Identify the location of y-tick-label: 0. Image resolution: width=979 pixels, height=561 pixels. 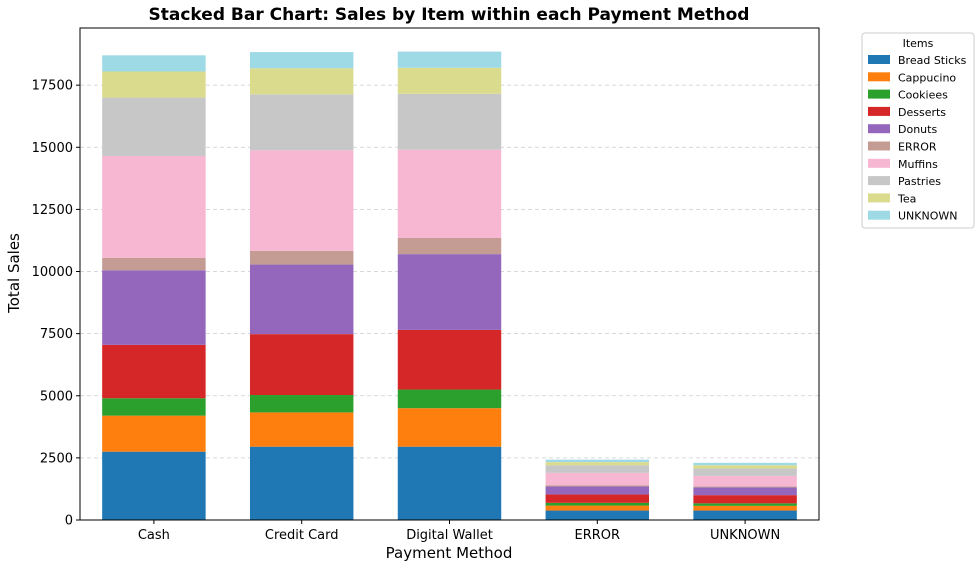
(69, 521).